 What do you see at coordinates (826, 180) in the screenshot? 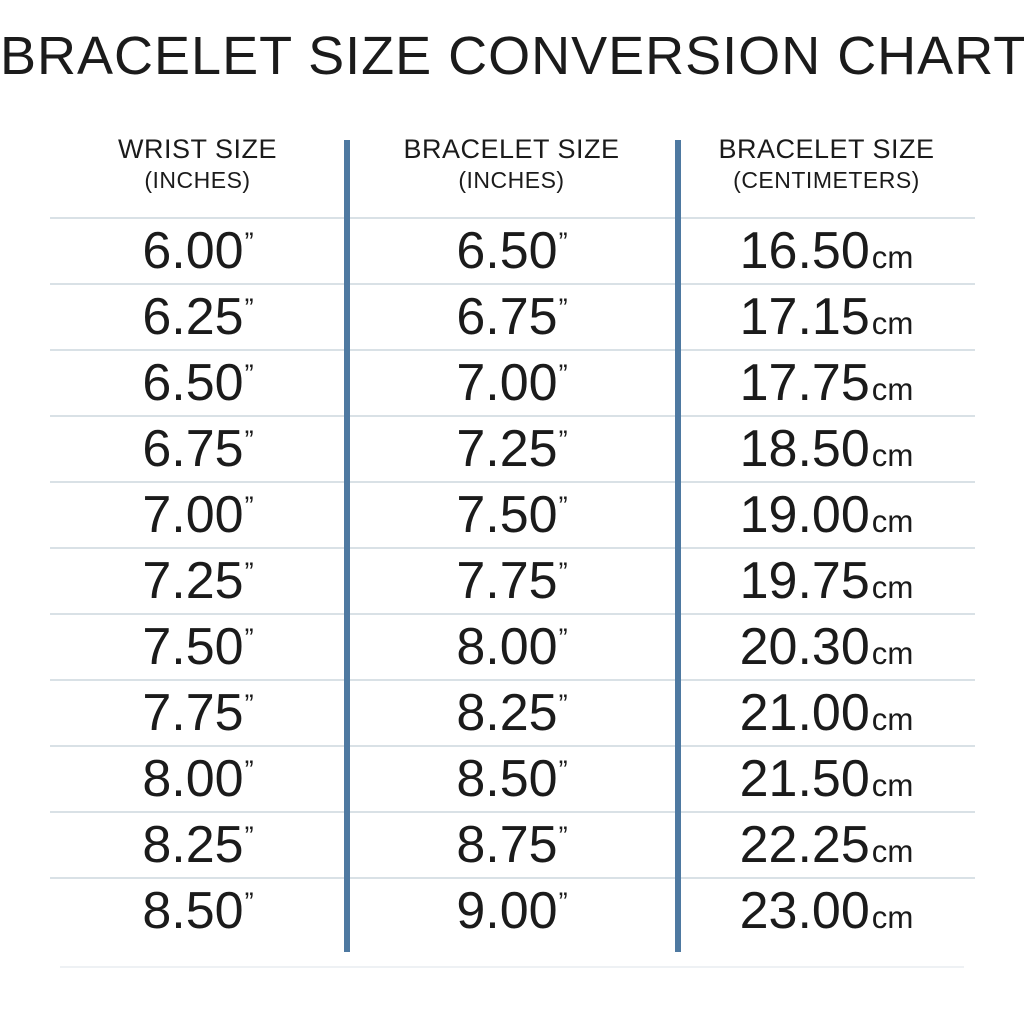
I see `column-unit-label: (CENTIMETERS)` at bounding box center [826, 180].